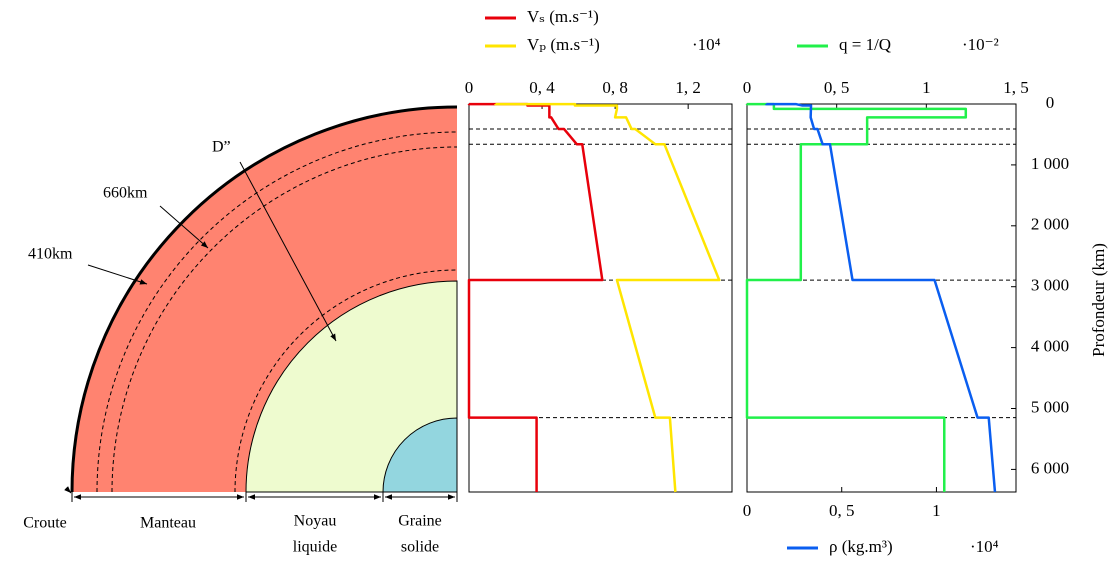  Describe the element at coordinates (861, 546) in the screenshot. I see `legend-label: ρ (kg.m³)` at that location.